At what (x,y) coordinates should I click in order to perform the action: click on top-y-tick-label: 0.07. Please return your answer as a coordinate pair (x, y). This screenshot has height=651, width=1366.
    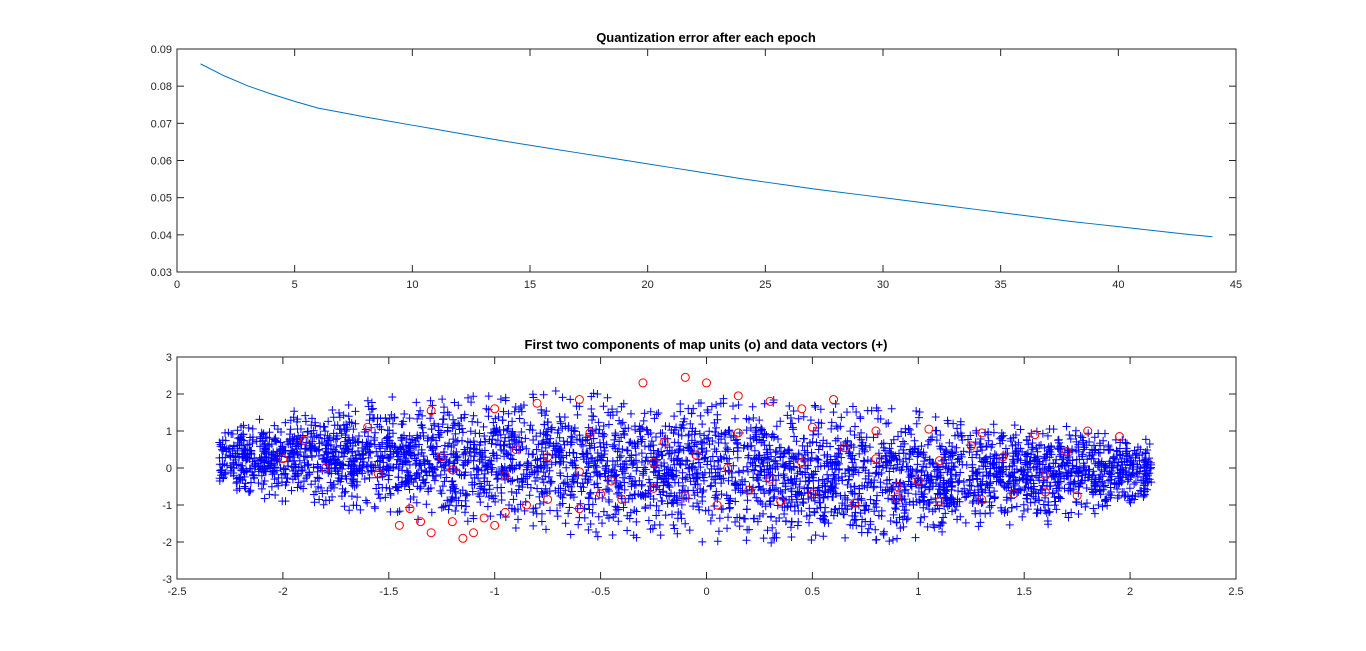
    Looking at the image, I should click on (161, 124).